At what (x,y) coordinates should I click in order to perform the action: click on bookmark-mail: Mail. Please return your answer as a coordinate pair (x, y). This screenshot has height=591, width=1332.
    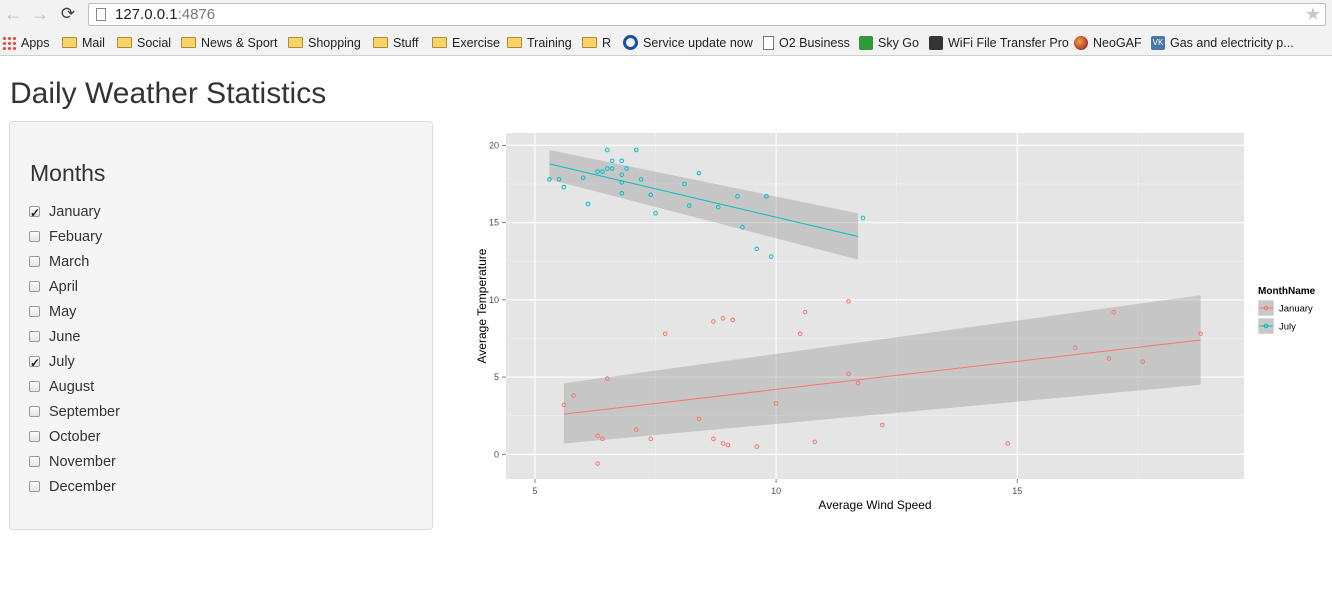
    Looking at the image, I should click on (83, 43).